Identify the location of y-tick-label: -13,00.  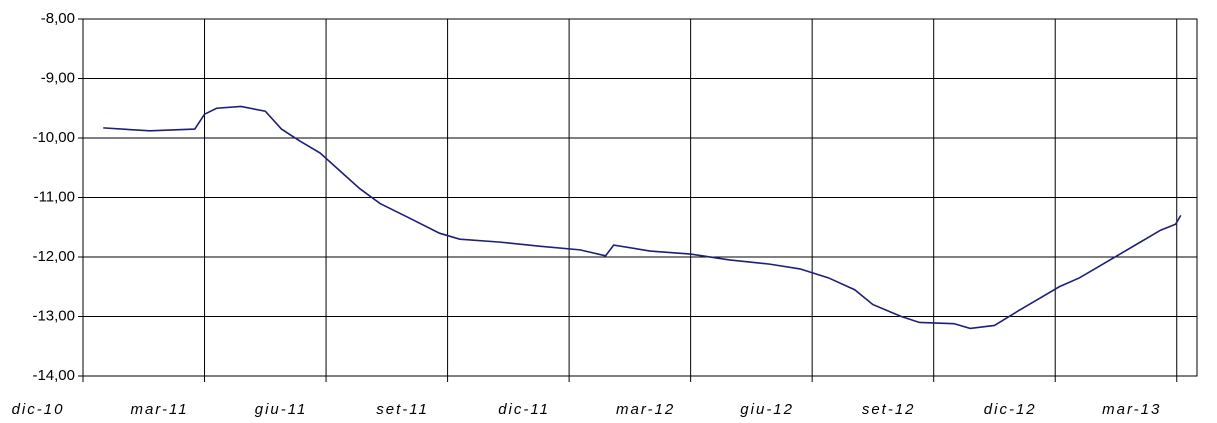
(53, 315).